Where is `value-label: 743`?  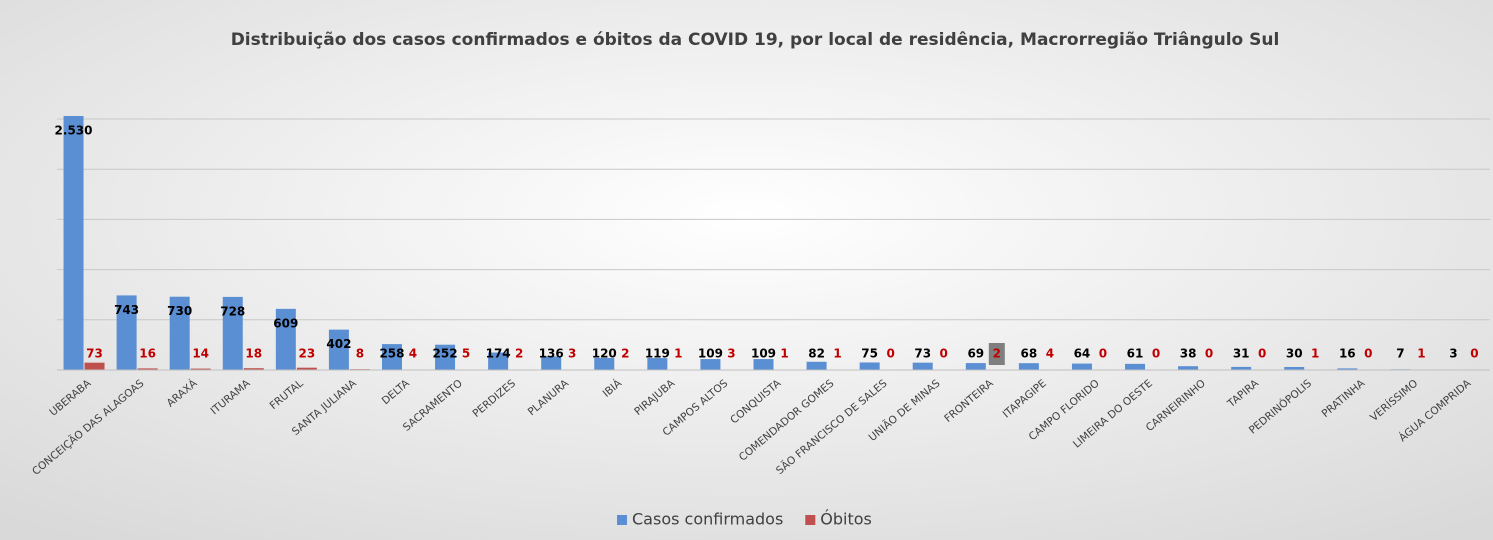 value-label: 743 is located at coordinates (126, 310).